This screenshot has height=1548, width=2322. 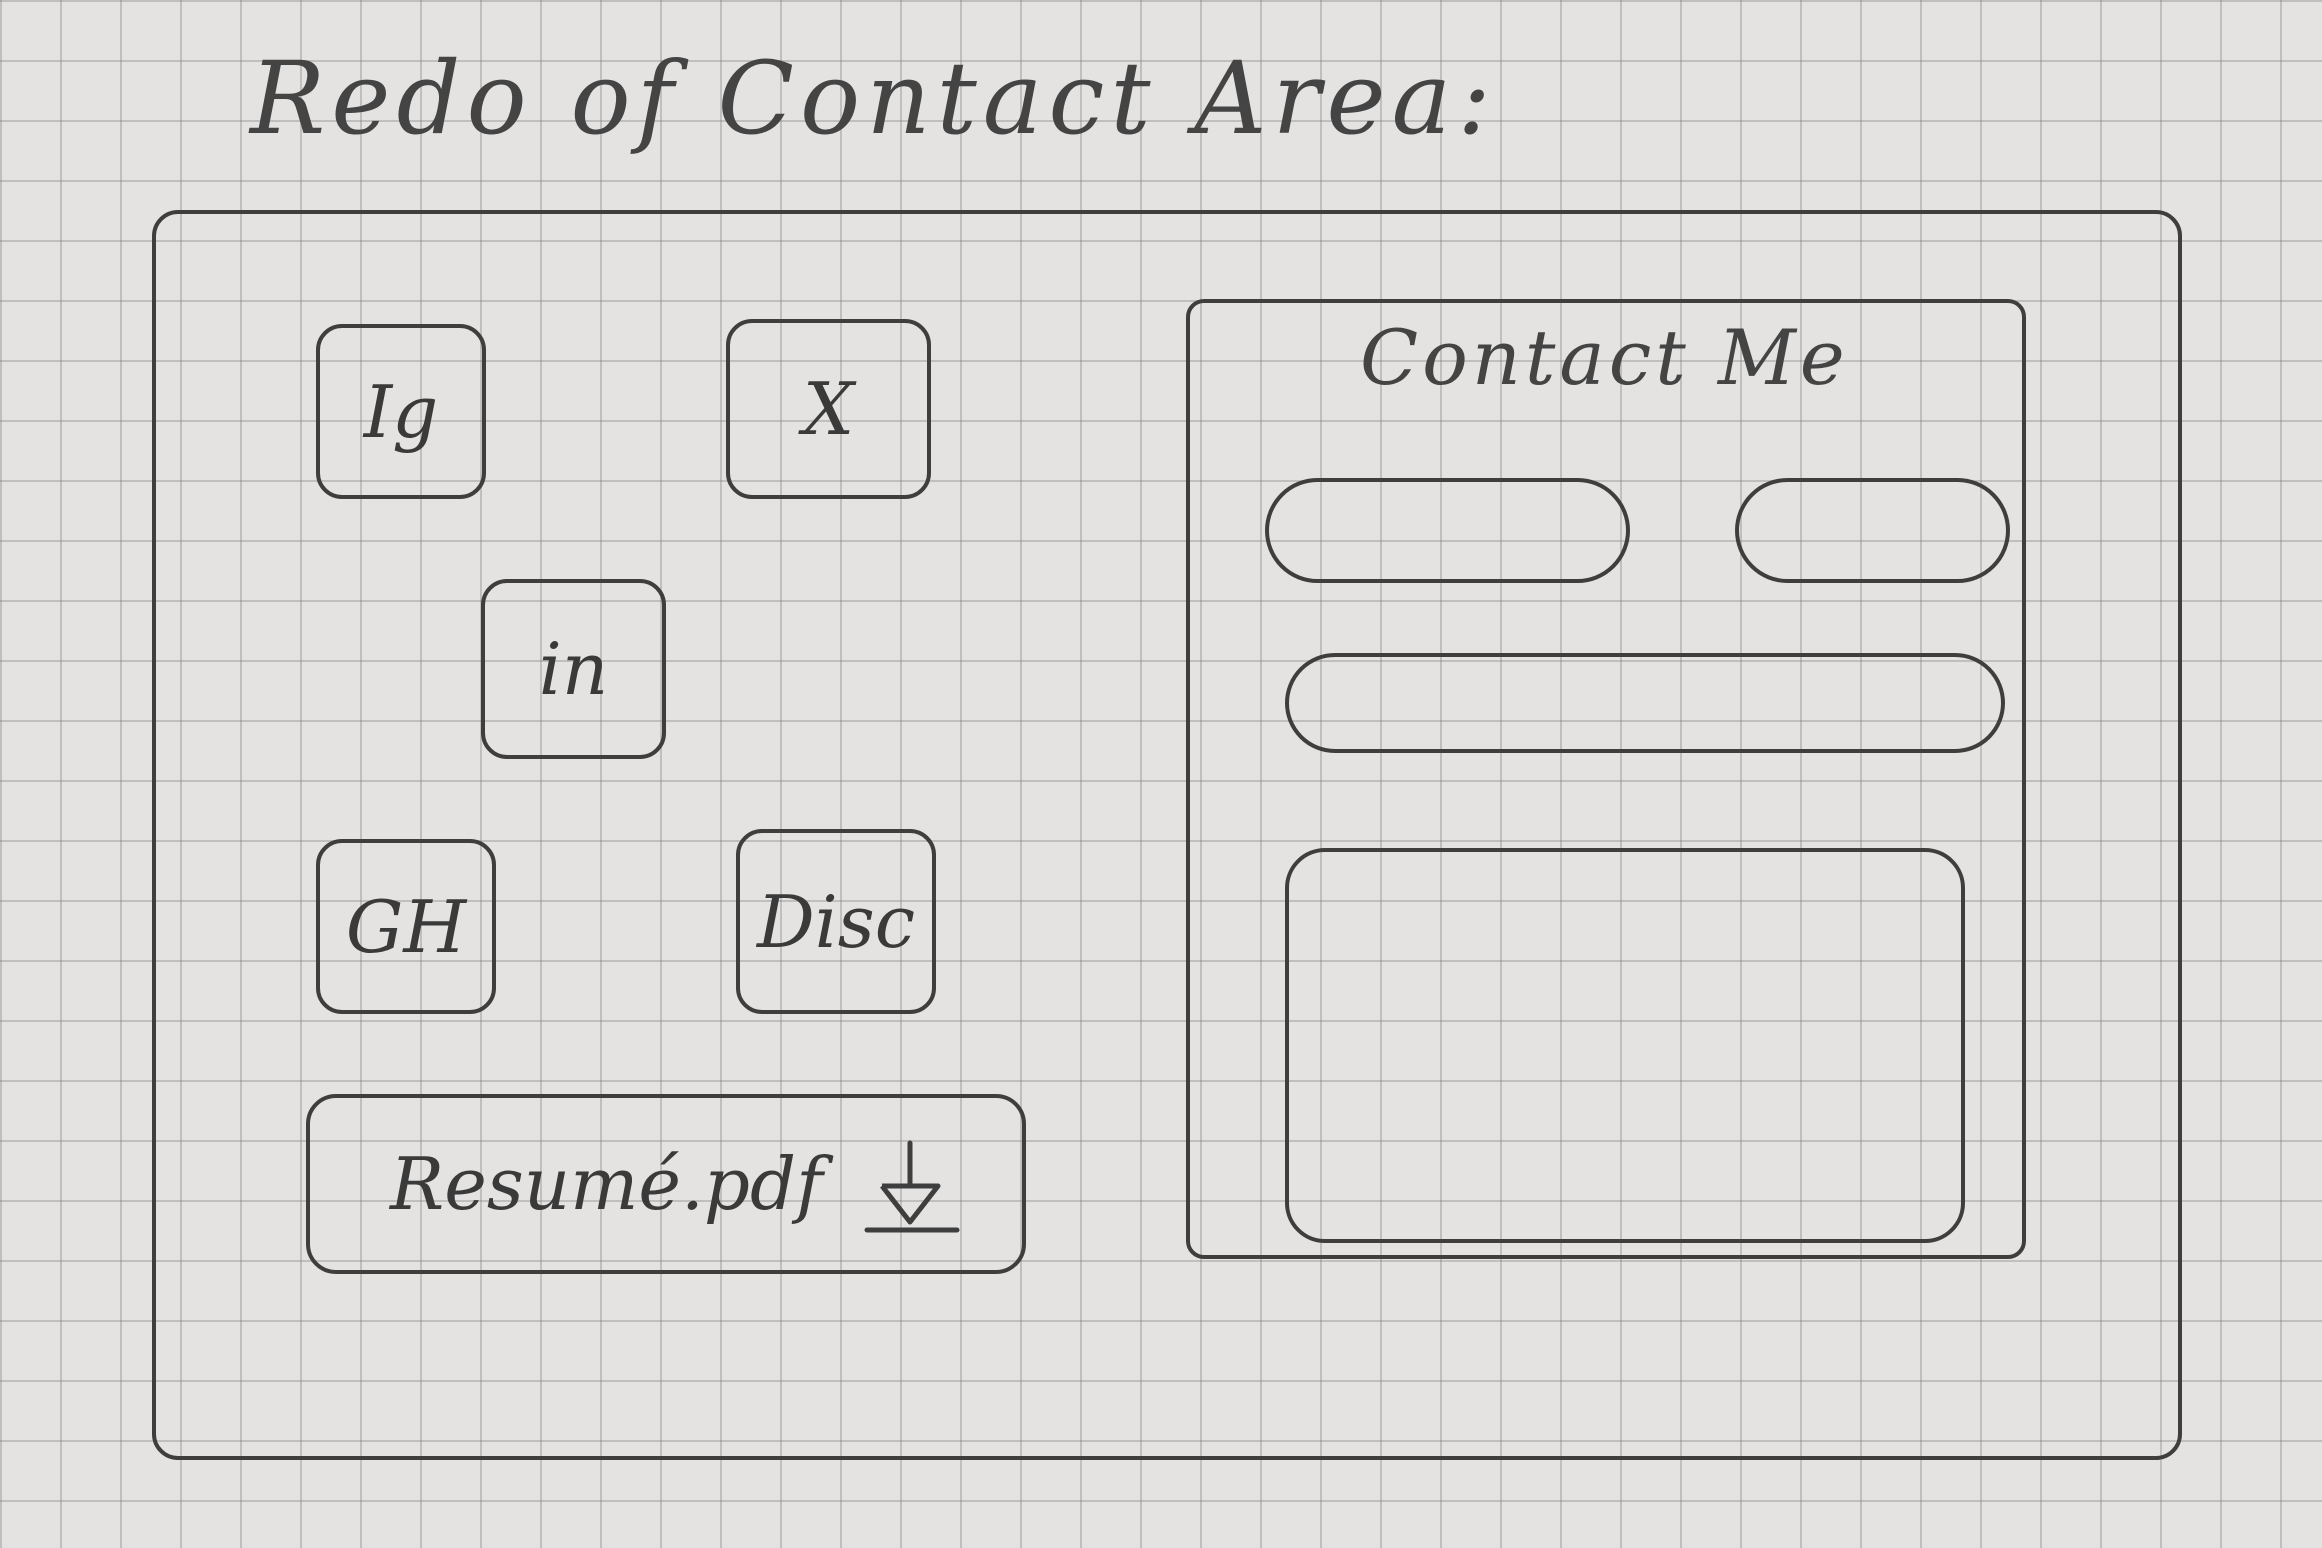 I want to click on sketch-title: Redo of Contact Area:, so click(x=873, y=98).